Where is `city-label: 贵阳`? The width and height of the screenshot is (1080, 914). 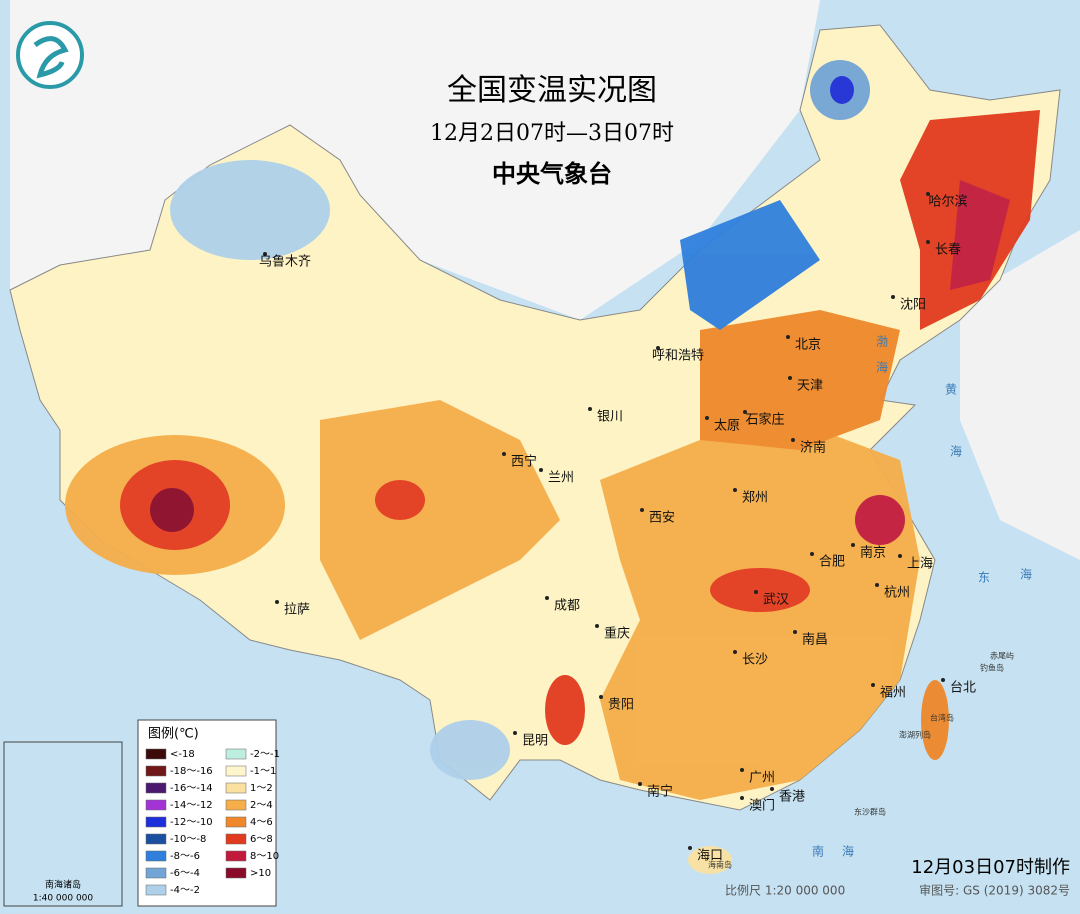 city-label: 贵阳 is located at coordinates (621, 705).